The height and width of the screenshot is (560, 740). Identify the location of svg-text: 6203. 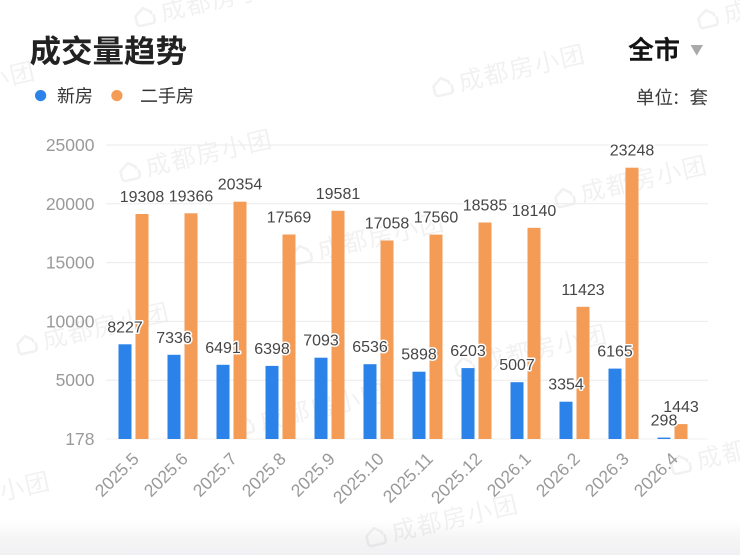
(468, 351).